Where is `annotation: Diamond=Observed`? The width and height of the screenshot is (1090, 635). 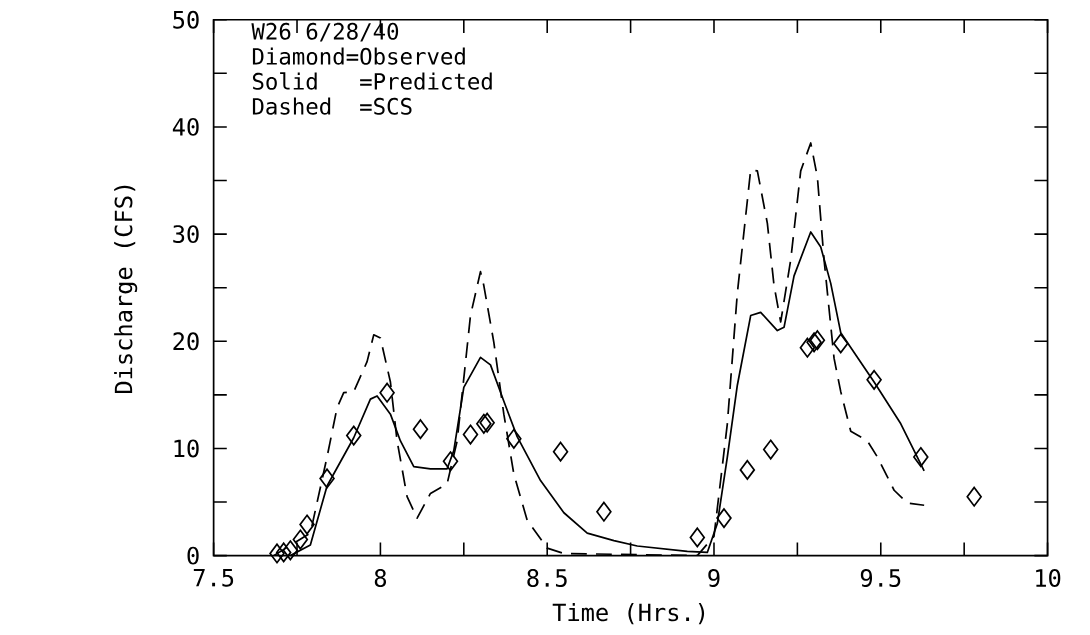
annotation: Diamond=Observed is located at coordinates (358, 56).